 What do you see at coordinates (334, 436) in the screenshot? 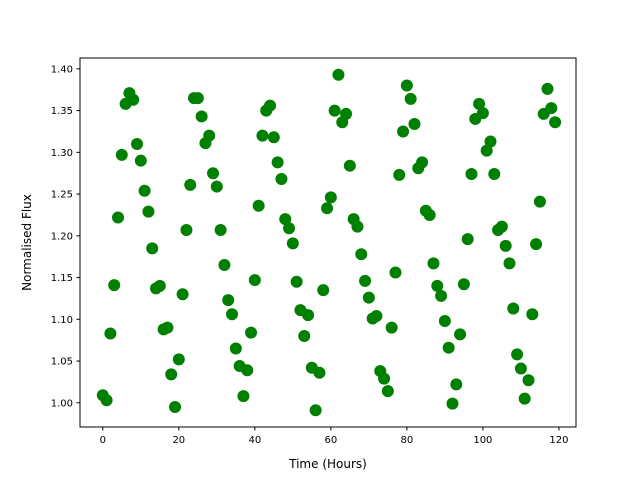
I see `x-axis-ticks: 0 20 40 60 80 100 120` at bounding box center [334, 436].